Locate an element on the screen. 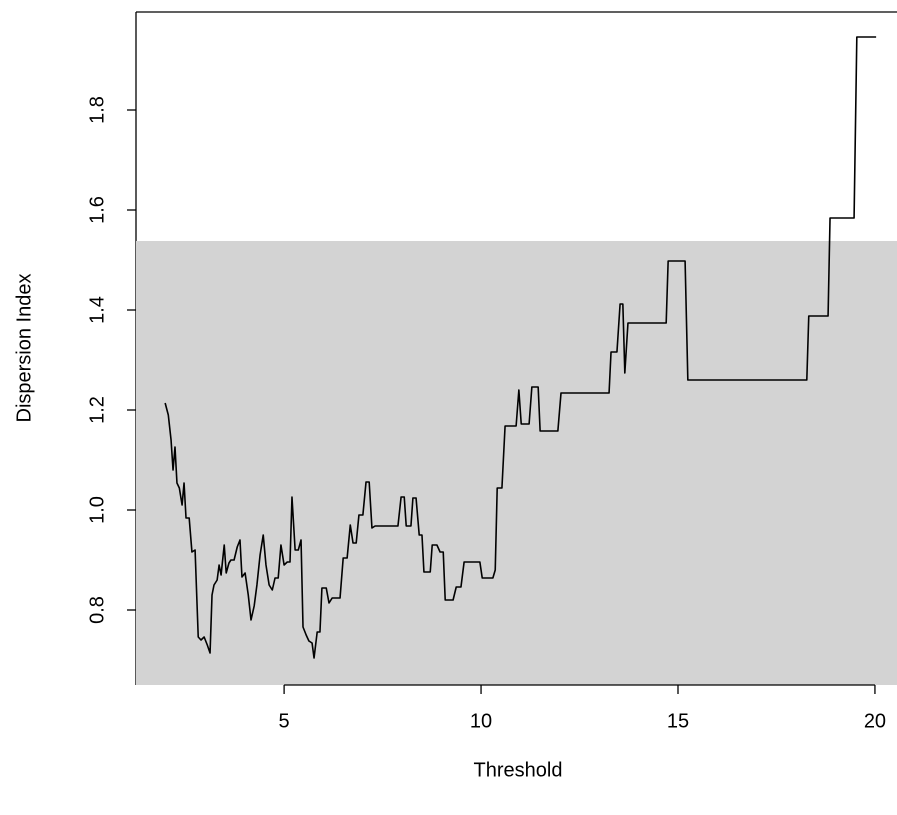  y-tick-label: 1.4 is located at coordinates (97, 310).